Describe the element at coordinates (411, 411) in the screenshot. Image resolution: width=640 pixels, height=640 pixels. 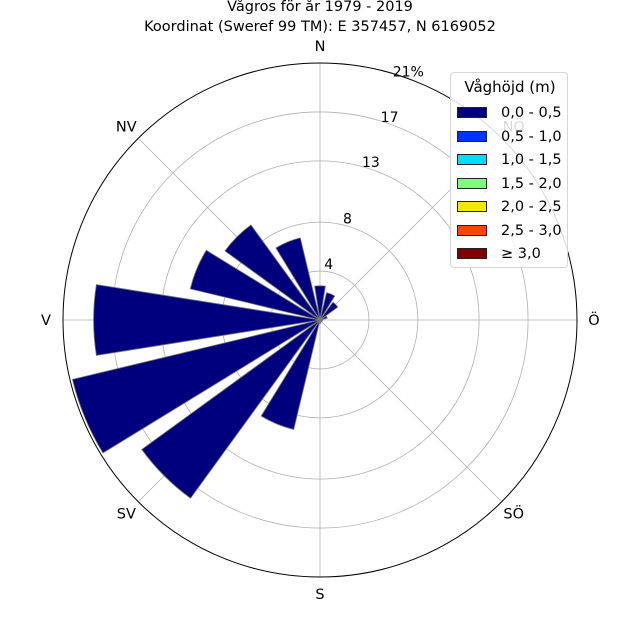
I see `grid-spoke` at that location.